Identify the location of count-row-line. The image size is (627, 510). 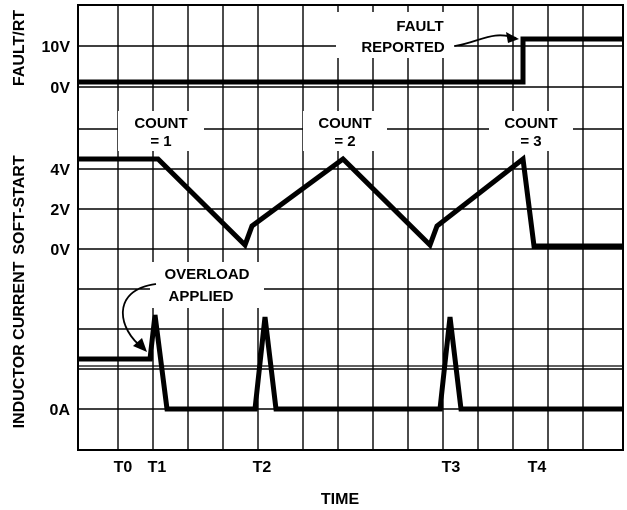
(350, 131).